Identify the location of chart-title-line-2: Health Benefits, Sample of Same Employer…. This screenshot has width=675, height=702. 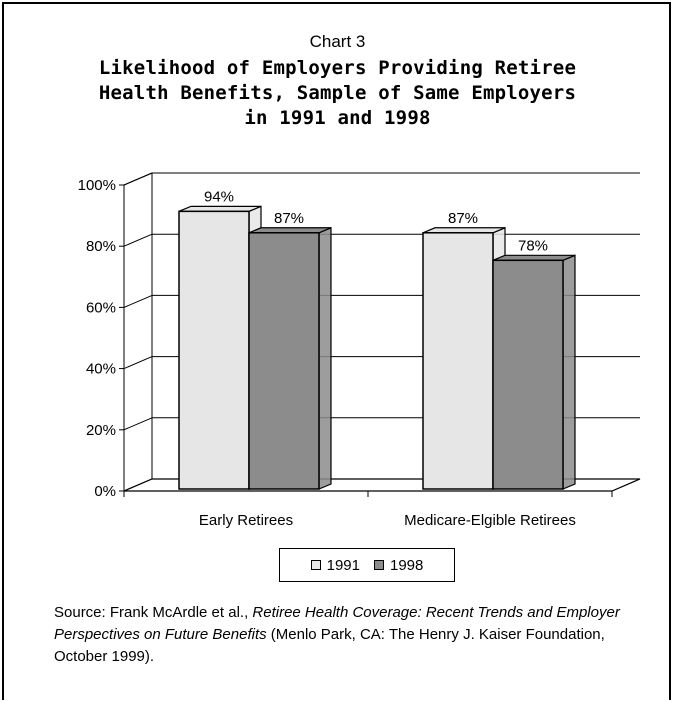
(337, 93).